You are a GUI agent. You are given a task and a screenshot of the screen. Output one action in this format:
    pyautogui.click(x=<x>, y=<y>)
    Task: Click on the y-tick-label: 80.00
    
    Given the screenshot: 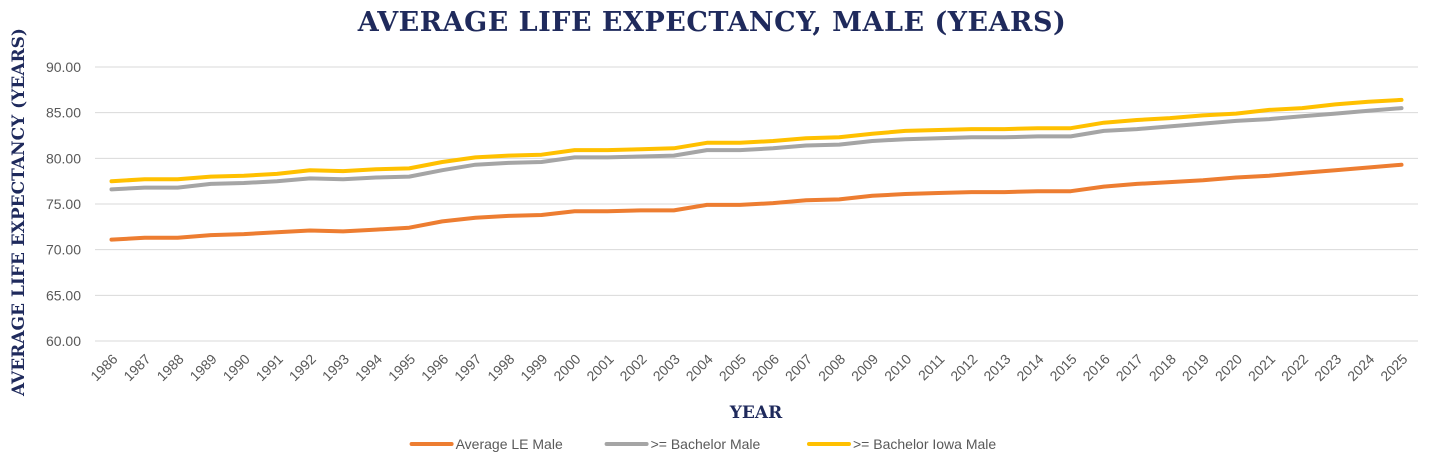 What is the action you would take?
    pyautogui.click(x=63, y=158)
    